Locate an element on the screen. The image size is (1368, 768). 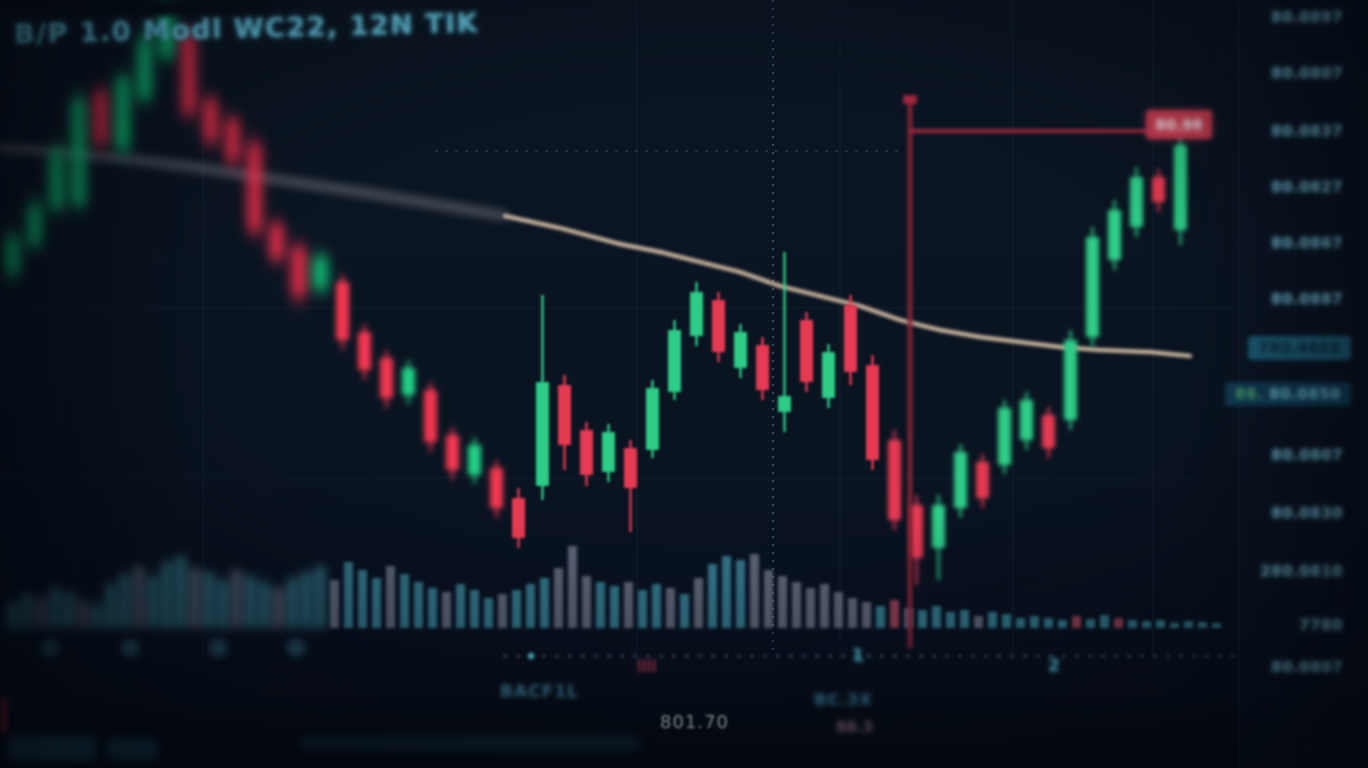
price-label-text: 80.0837 is located at coordinates (1307, 131).